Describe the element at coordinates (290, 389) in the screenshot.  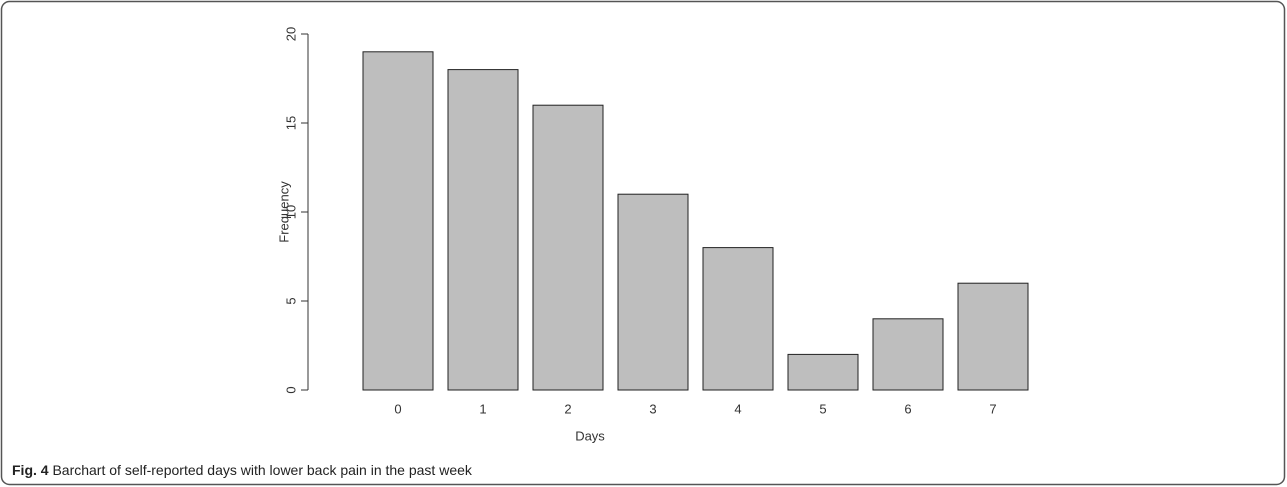
I see `y-tick-label: 0` at that location.